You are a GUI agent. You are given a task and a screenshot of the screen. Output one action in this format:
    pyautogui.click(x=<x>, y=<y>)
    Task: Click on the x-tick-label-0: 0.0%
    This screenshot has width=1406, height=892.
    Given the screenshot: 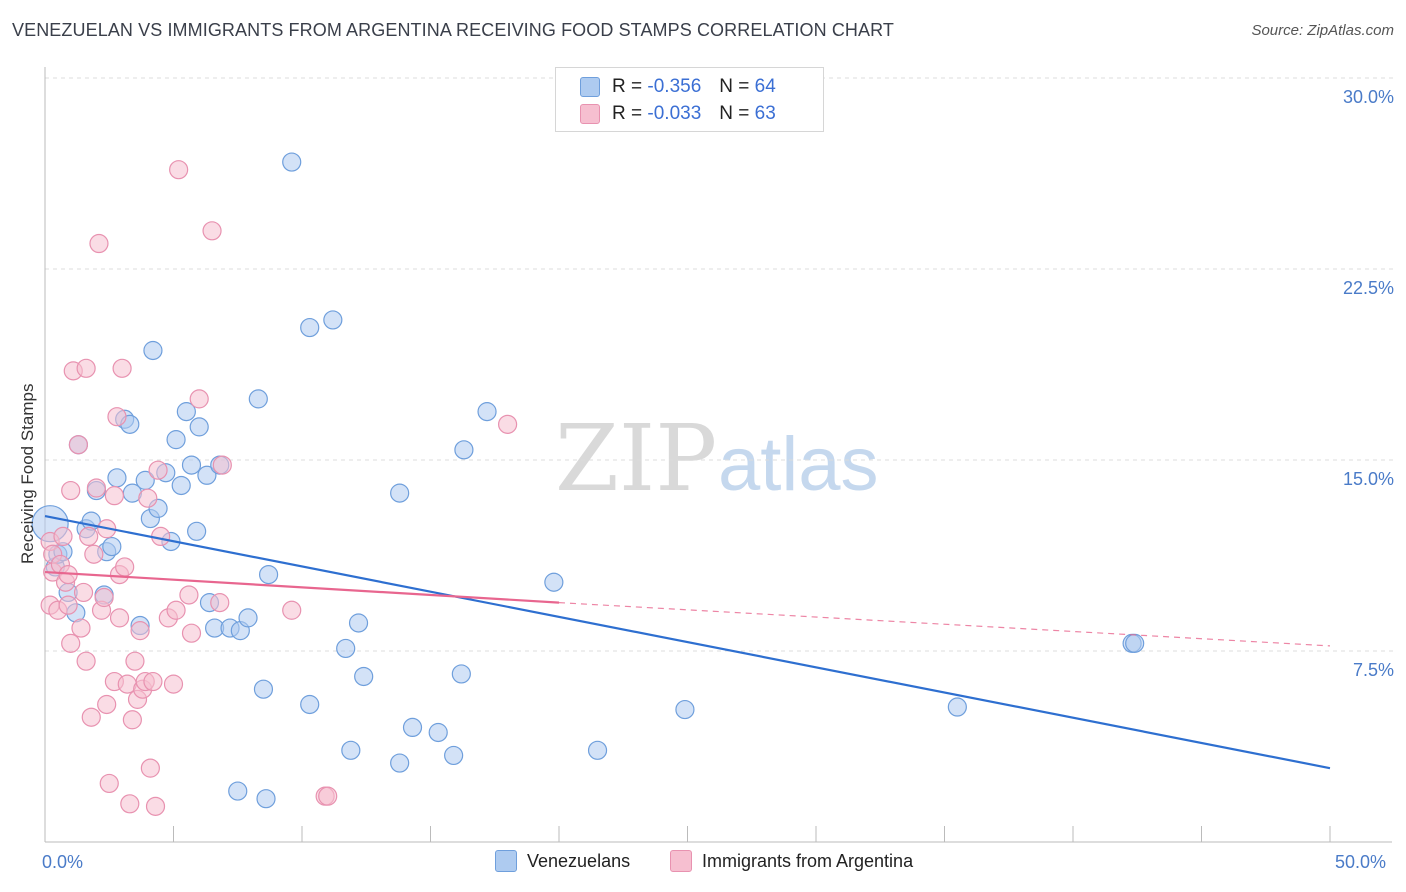 What is the action you would take?
    pyautogui.click(x=63, y=862)
    